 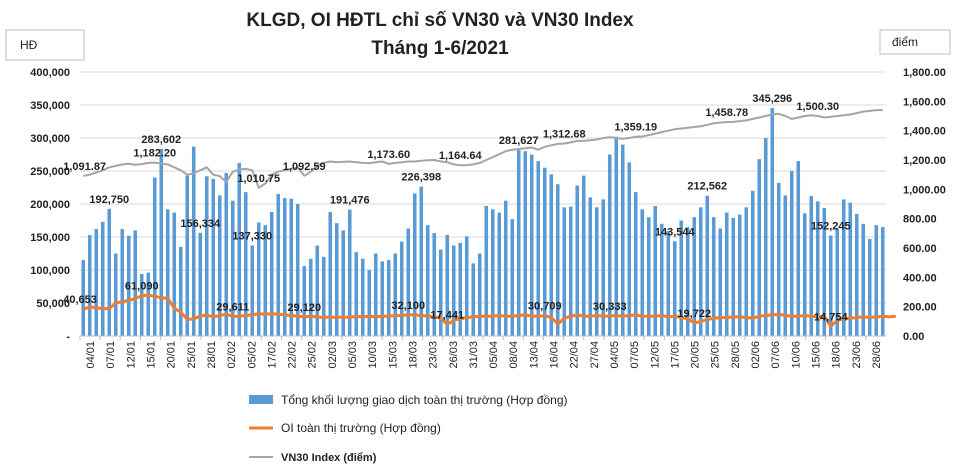 I want to click on legend-label-oi: OI toàn thị trường (Hợp đồng), so click(x=361, y=428).